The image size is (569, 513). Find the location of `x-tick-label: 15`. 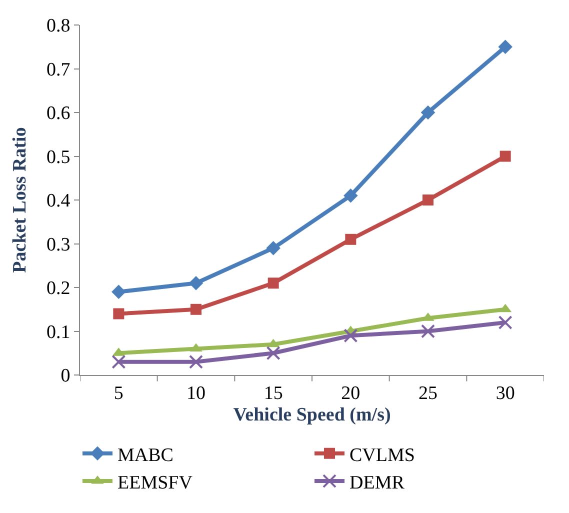

x-tick-label: 15 is located at coordinates (273, 393).